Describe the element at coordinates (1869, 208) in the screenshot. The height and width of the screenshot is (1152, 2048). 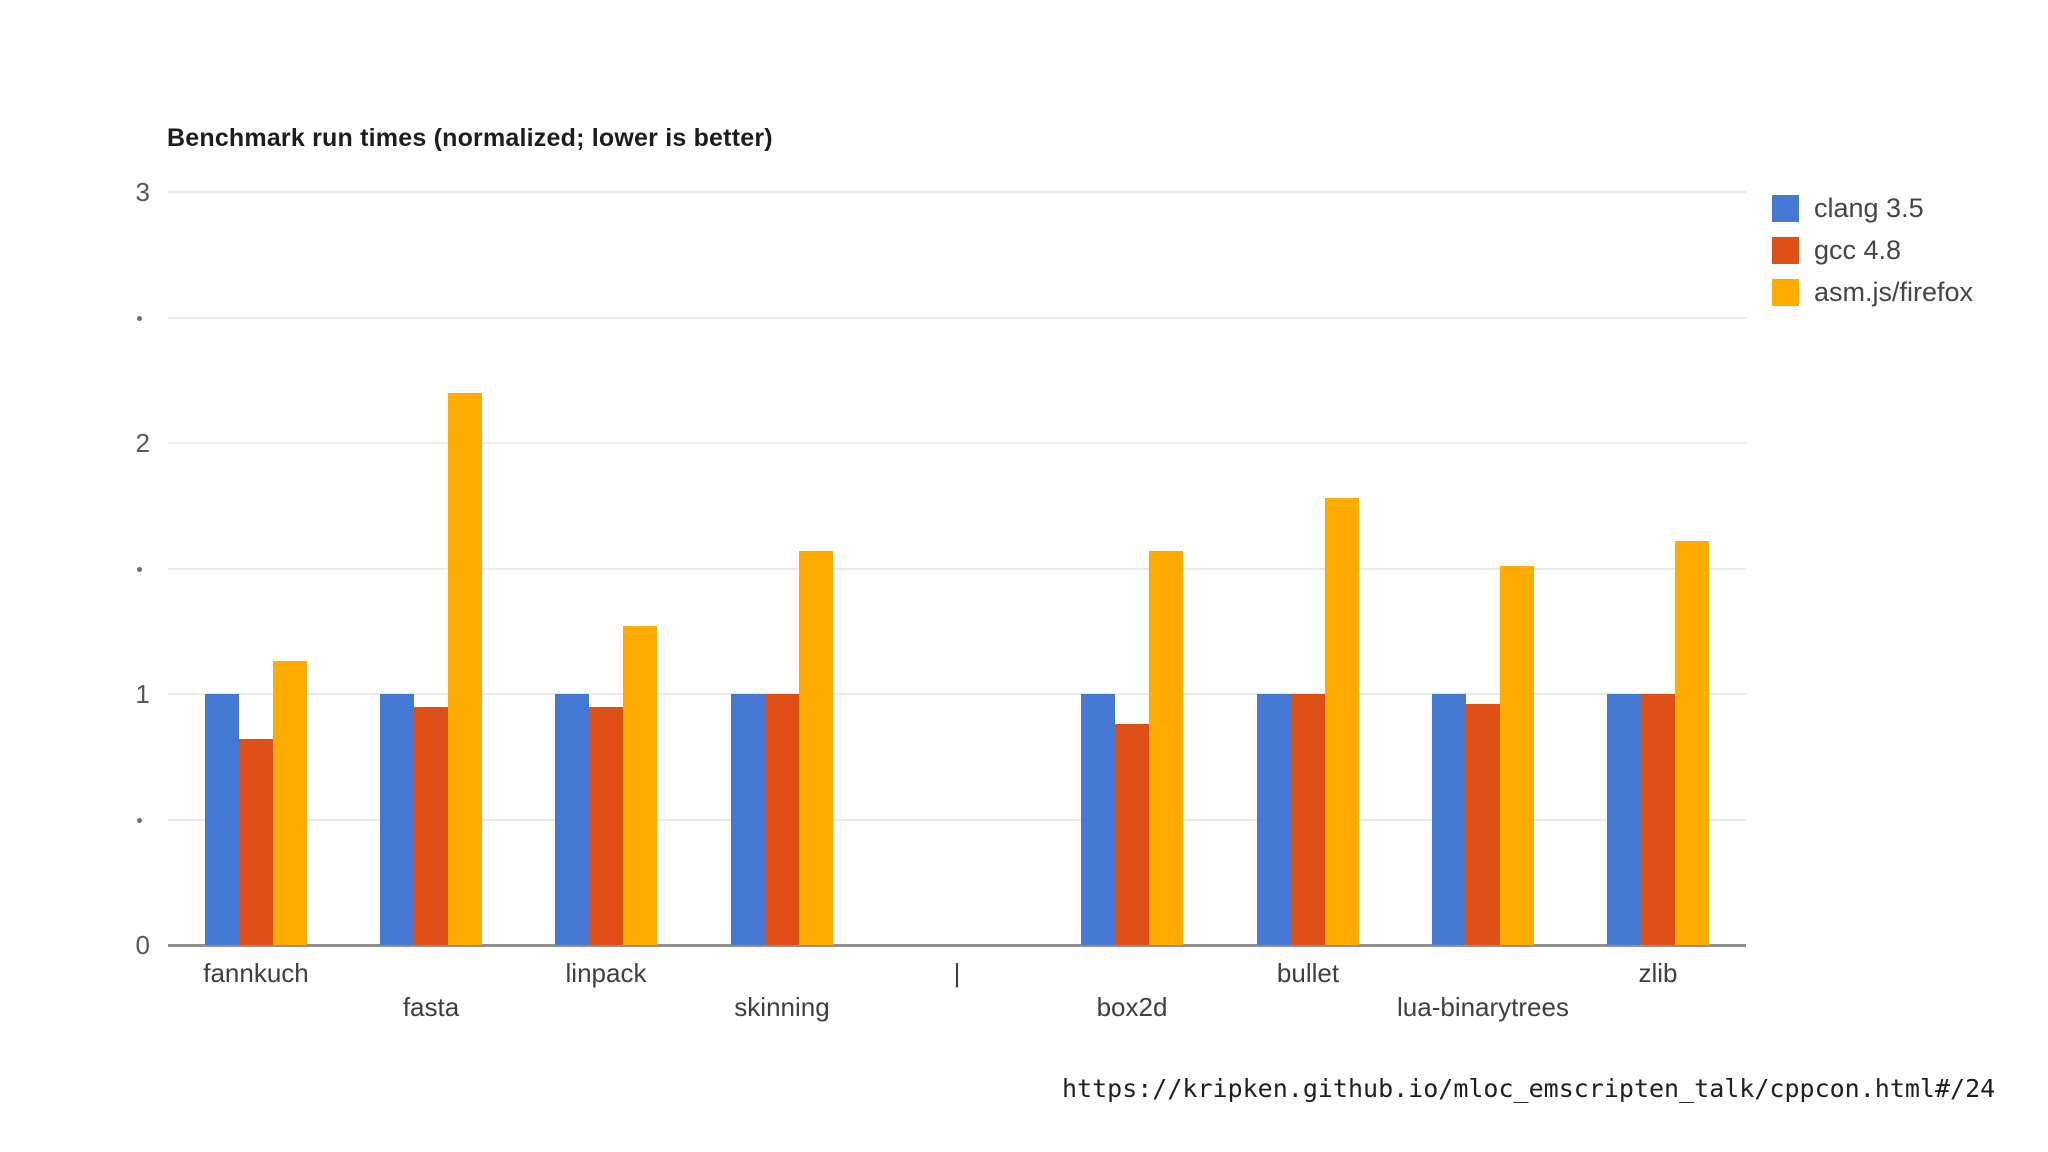
I see `legend-label: clang 3.5` at that location.